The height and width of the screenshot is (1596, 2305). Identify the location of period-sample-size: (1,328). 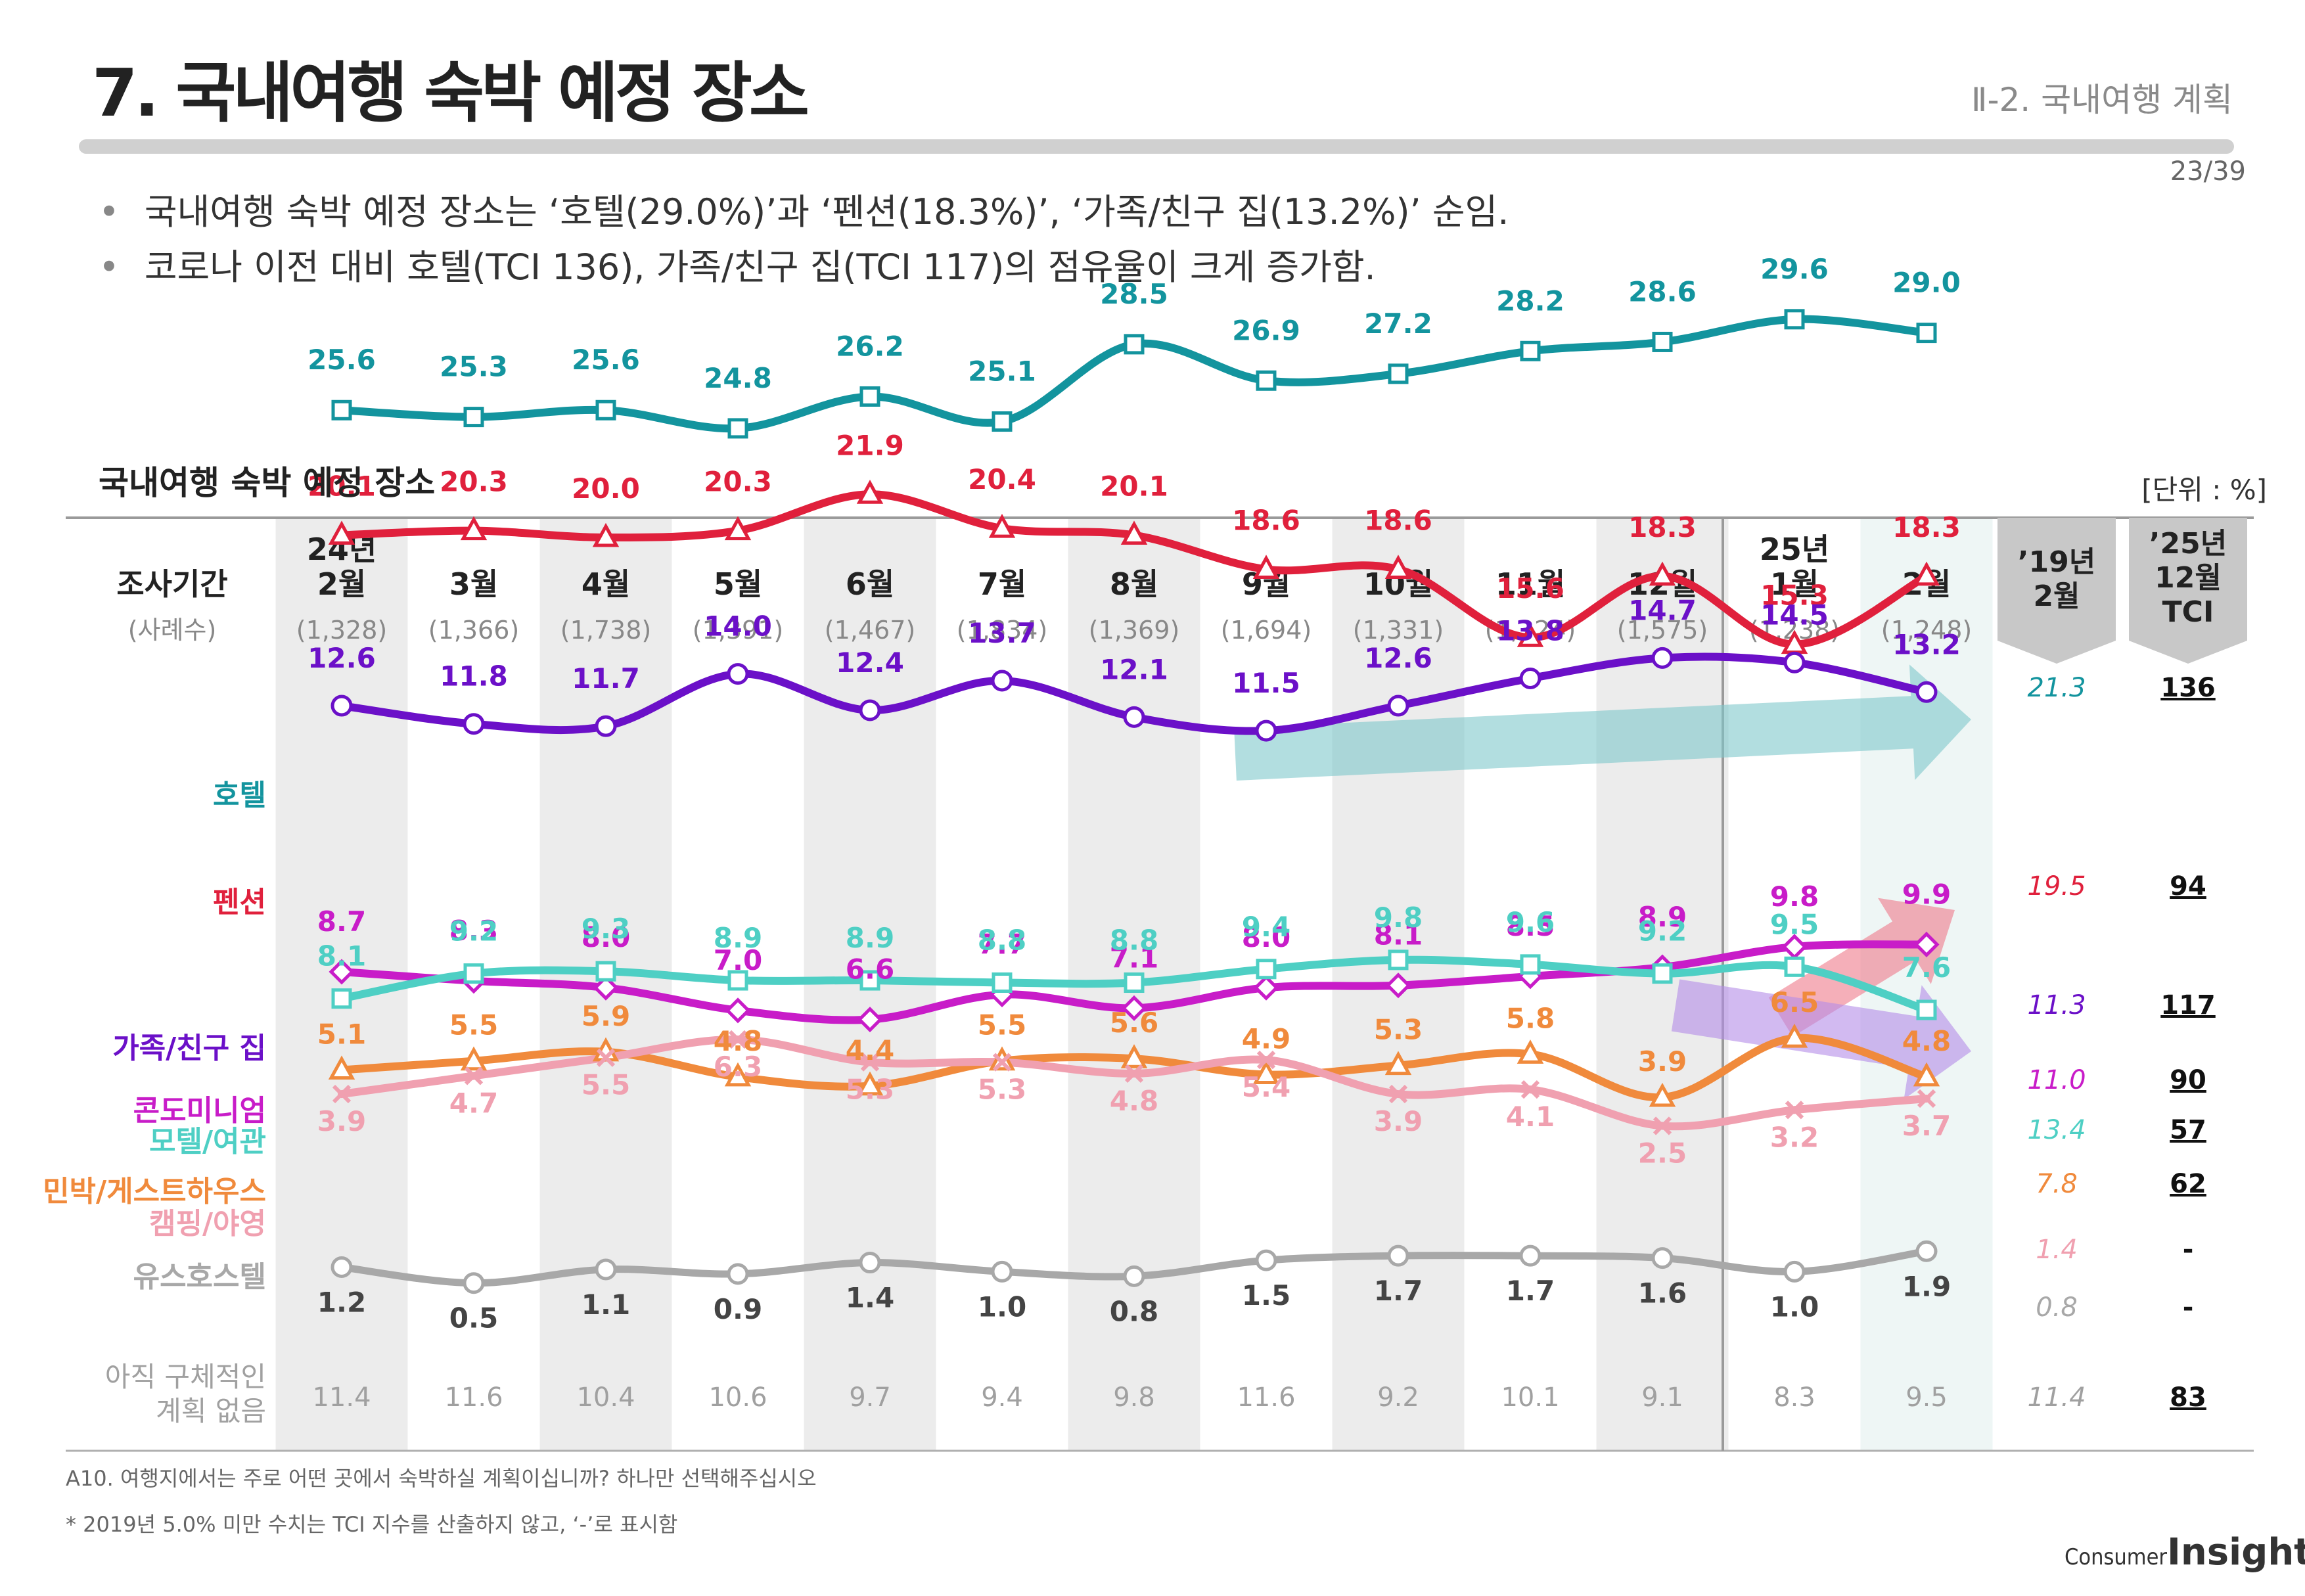
(341, 630).